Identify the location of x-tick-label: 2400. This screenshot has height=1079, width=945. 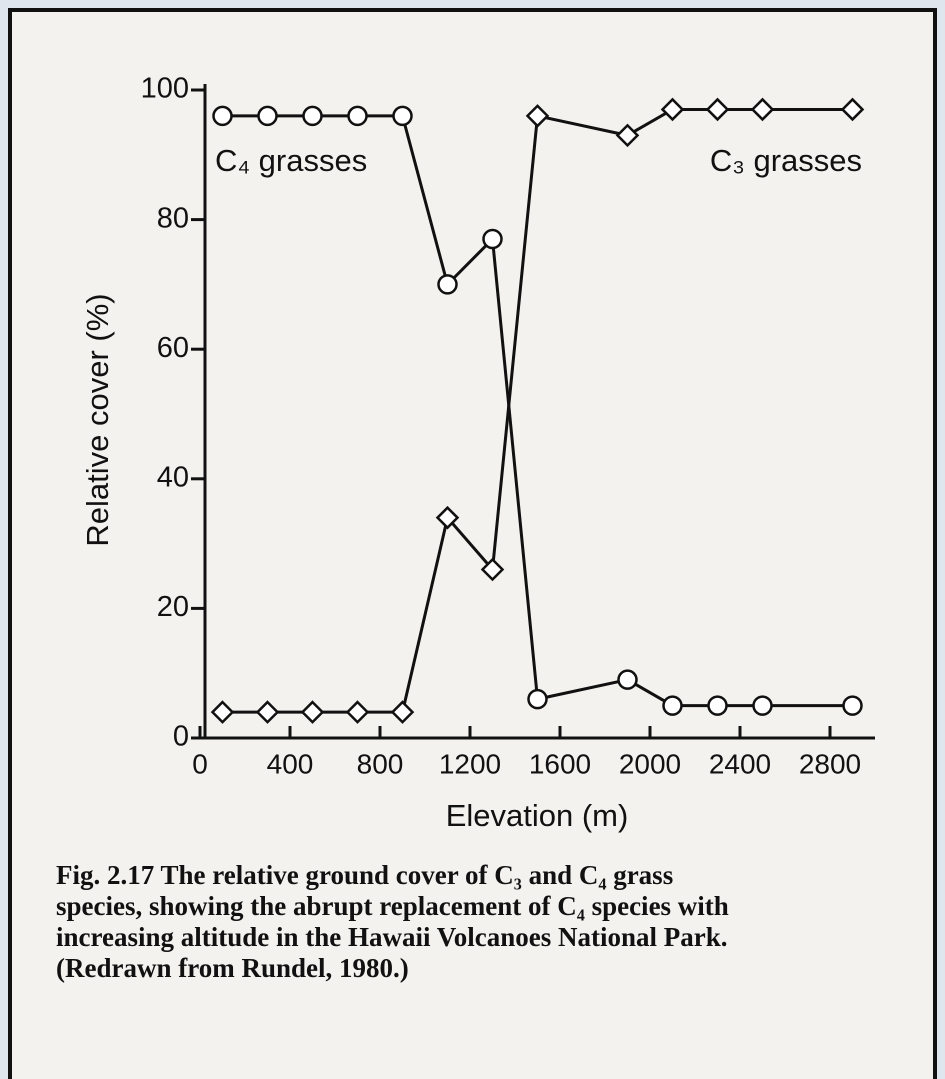
(740, 763).